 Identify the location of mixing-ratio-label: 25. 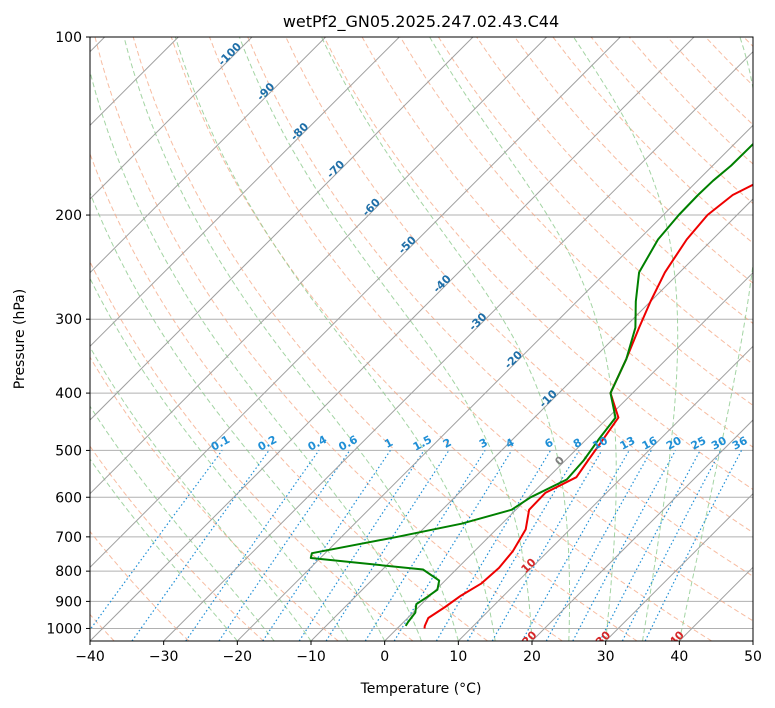
(699, 443).